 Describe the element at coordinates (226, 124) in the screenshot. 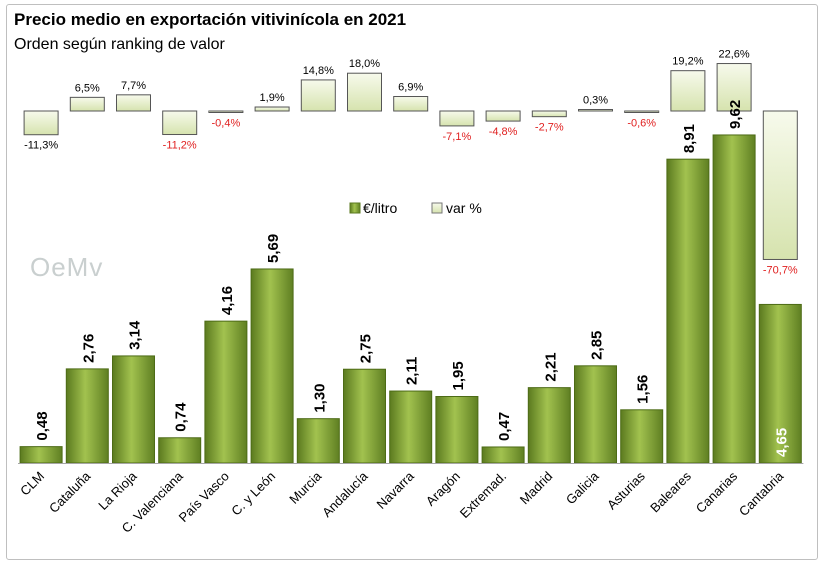

I see `var-value-label: -0,4%` at that location.